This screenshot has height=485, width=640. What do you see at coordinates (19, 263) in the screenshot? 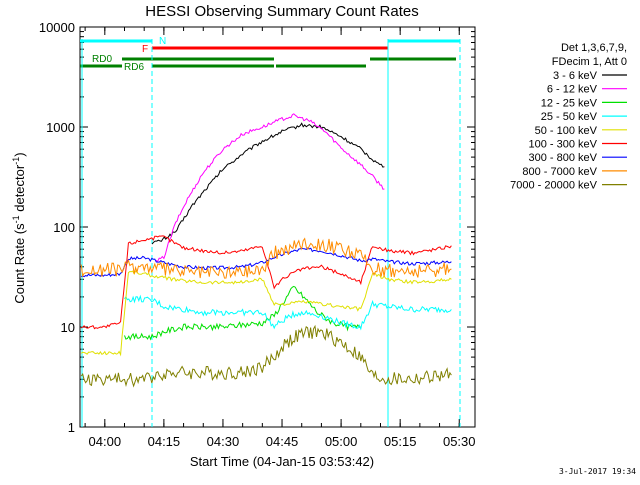
I see `y-label-part-1: Count Rate (s` at bounding box center [19, 263].